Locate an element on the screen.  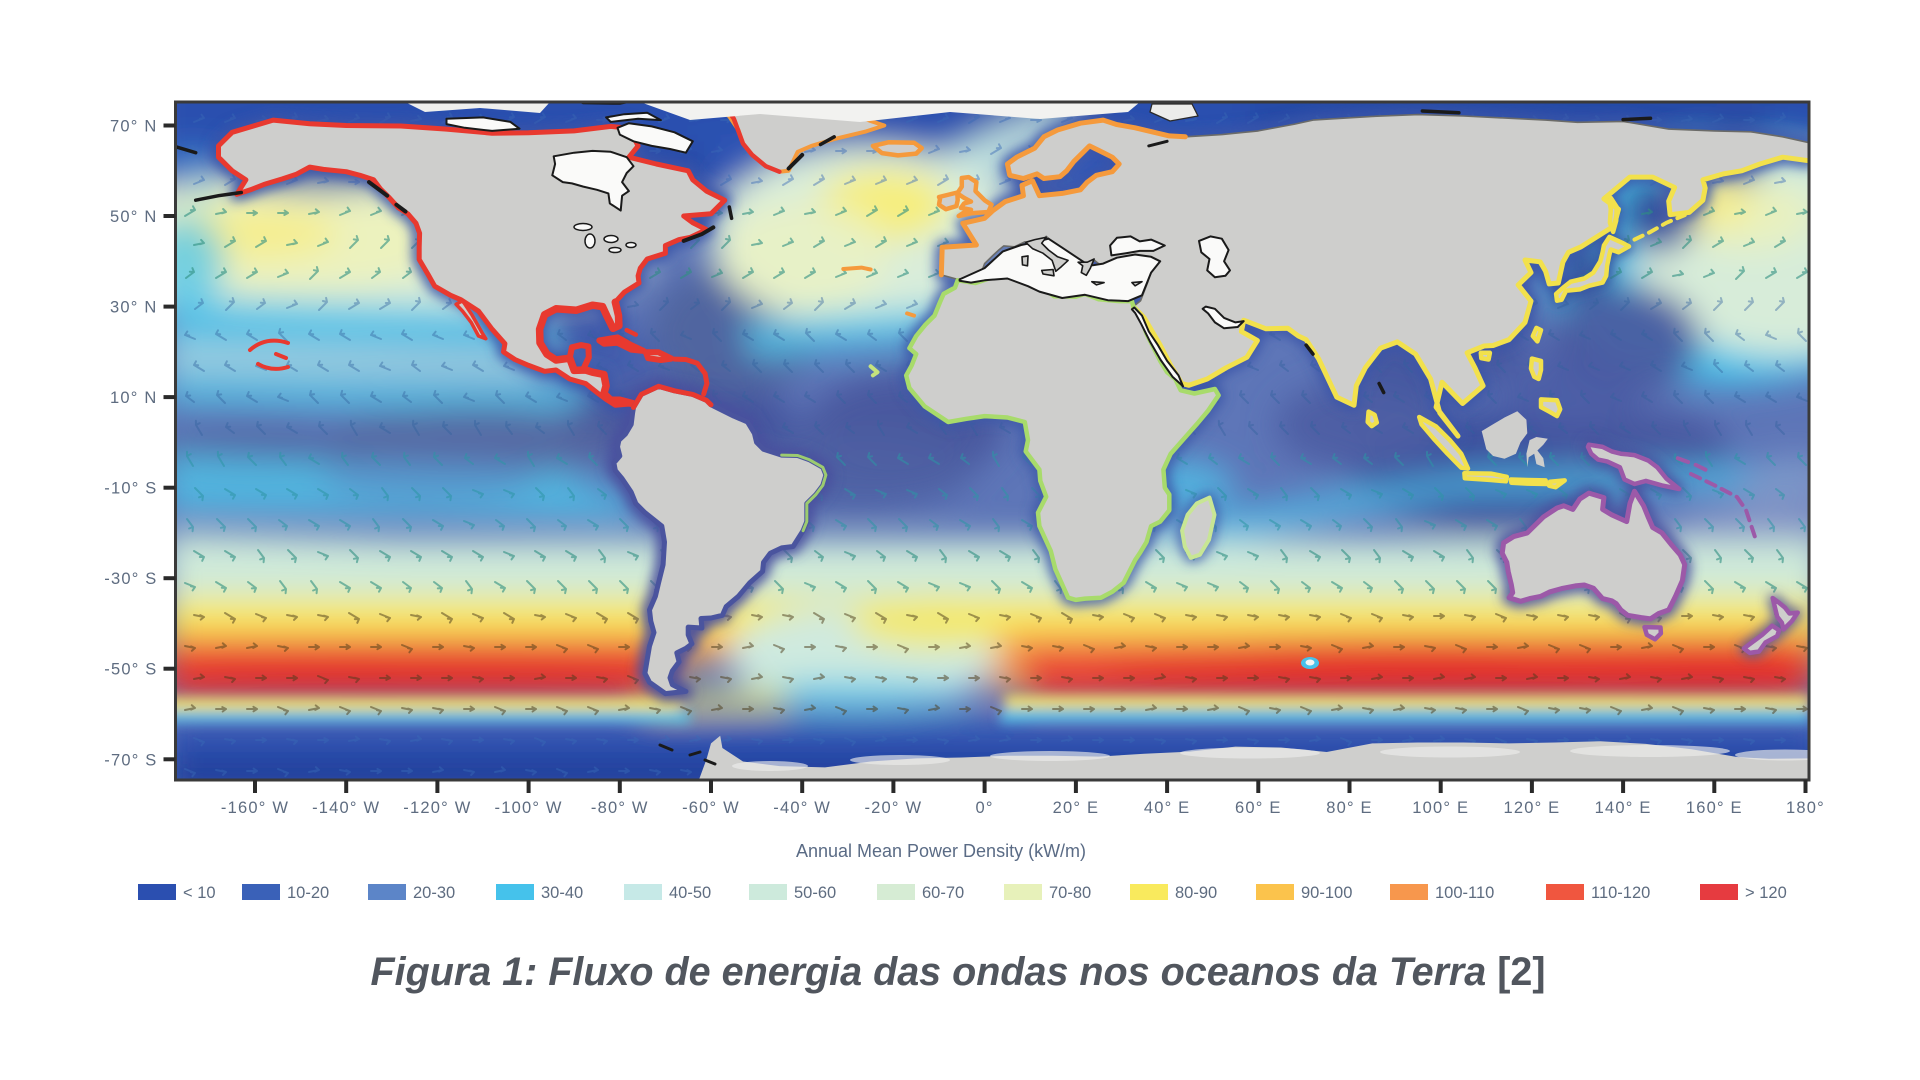
svg-text: 10-20 is located at coordinates (308, 893).